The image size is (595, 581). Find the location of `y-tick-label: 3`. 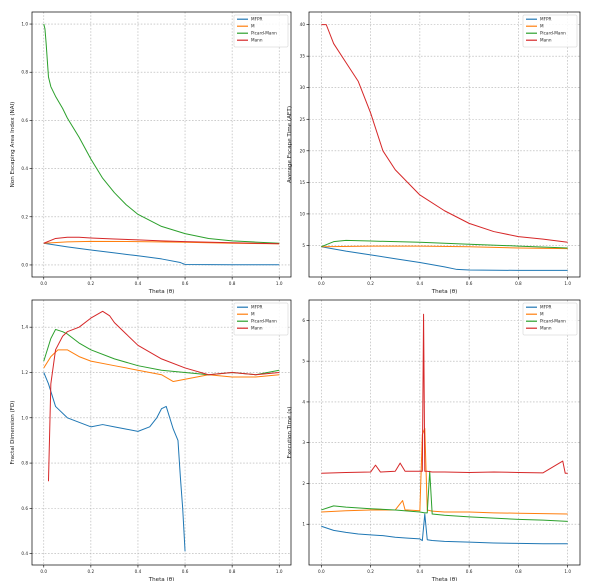

y-tick-label: 3 is located at coordinates (303, 442).